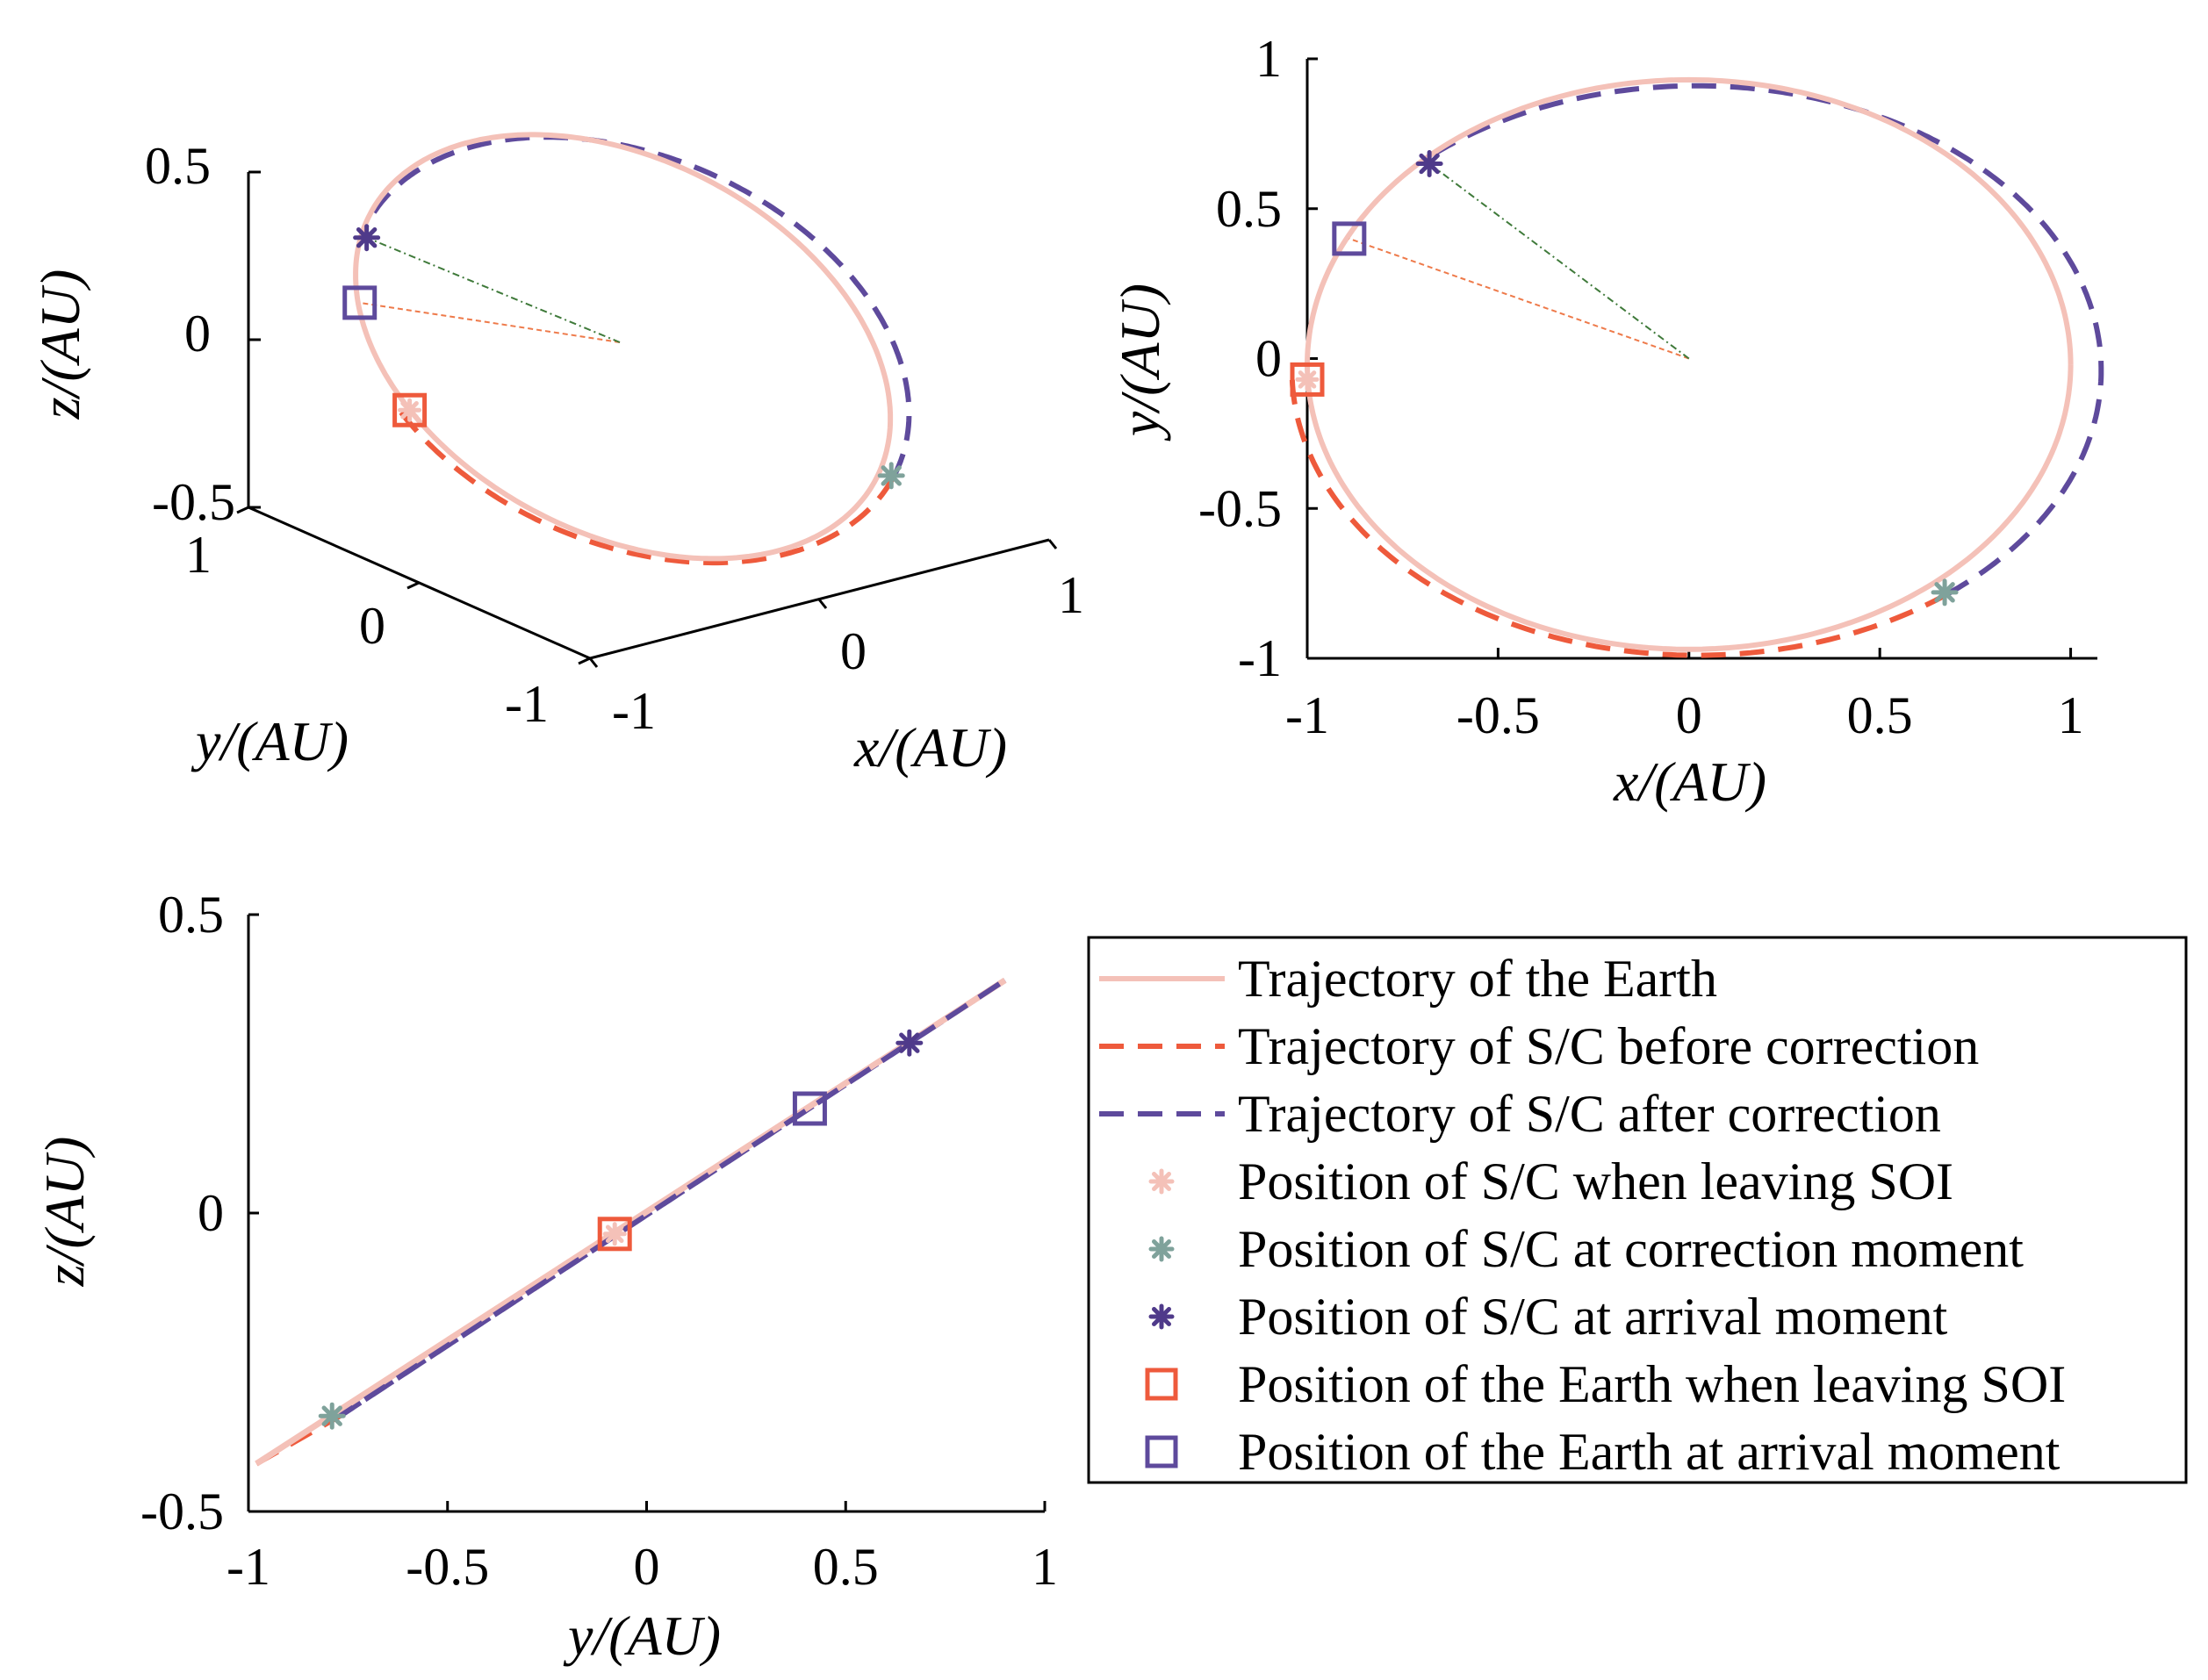 The height and width of the screenshot is (1680, 2208). I want to click on legend-item: Trajectory of S/C before correction, so click(1539, 1046).